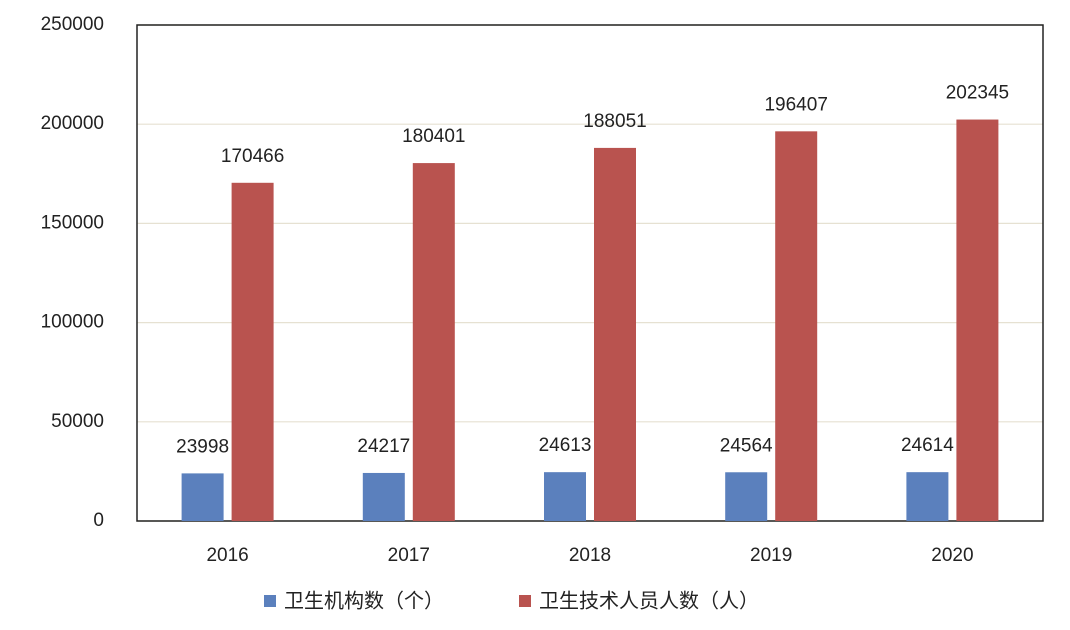  Describe the element at coordinates (649, 600) in the screenshot. I see `legend-label: 卫生技术人员人数（人）` at that location.